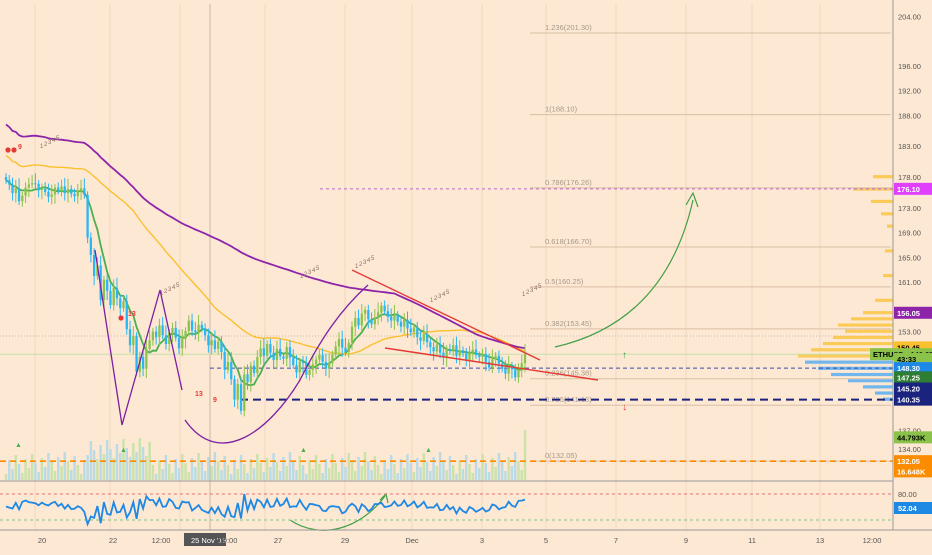  Describe the element at coordinates (228, 540) in the screenshot. I see `time-tick-label: 00:00` at that location.